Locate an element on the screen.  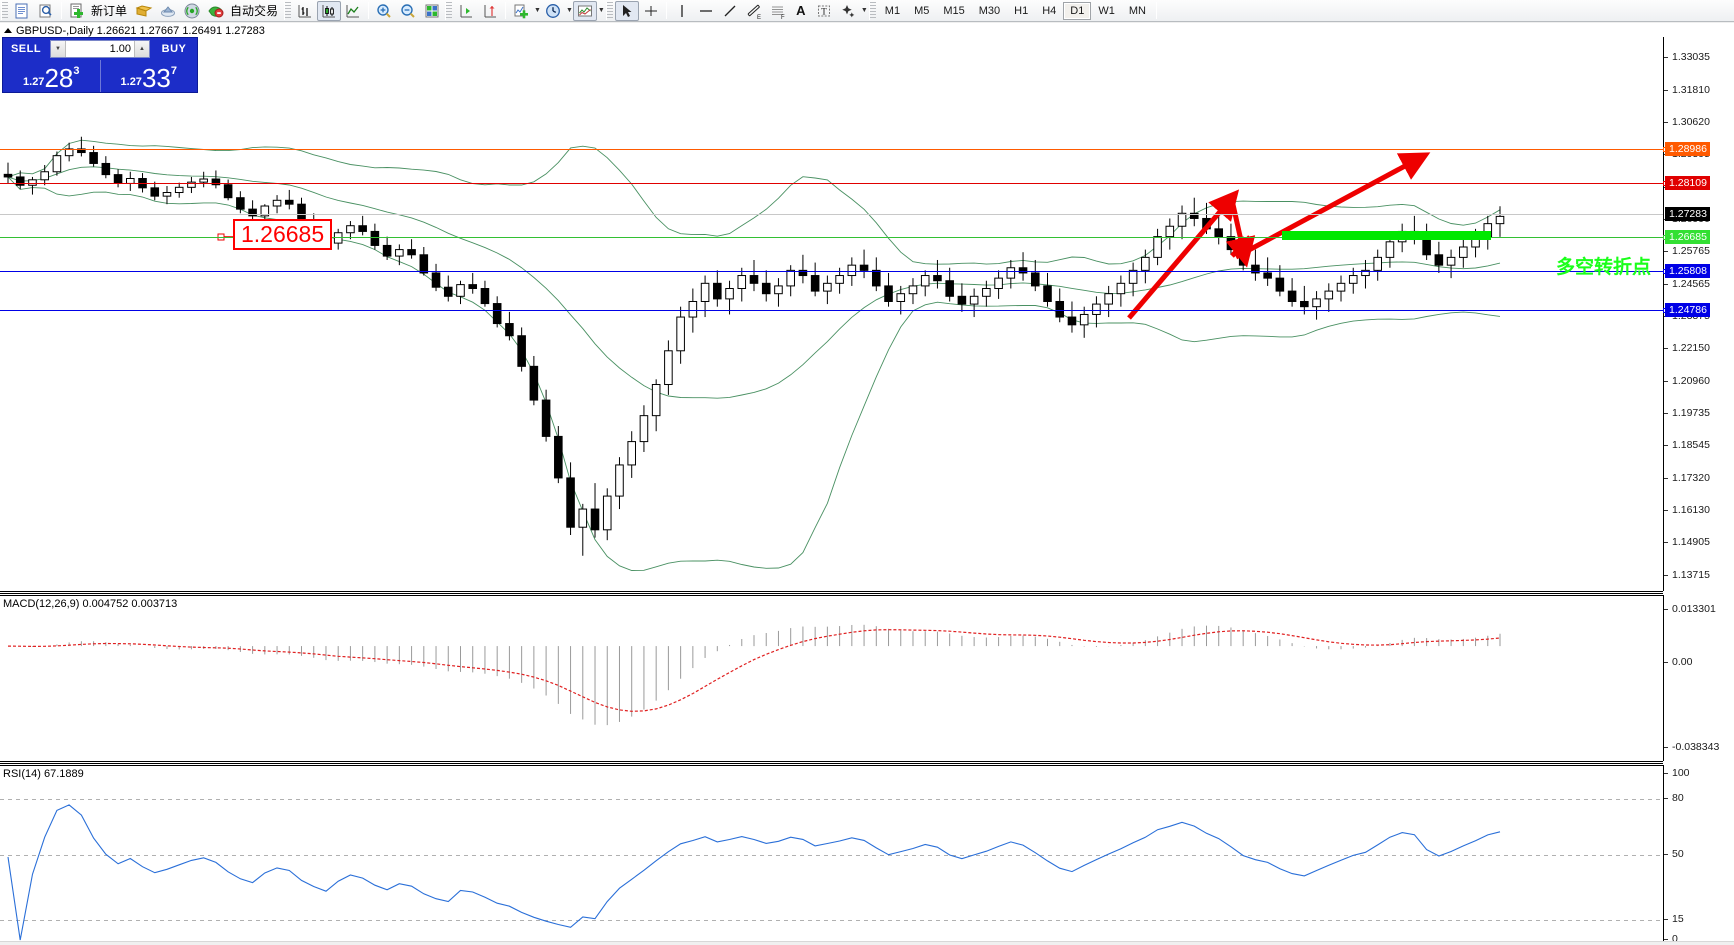
buy-price: 1.27 33 7 is located at coordinates (148, 76).